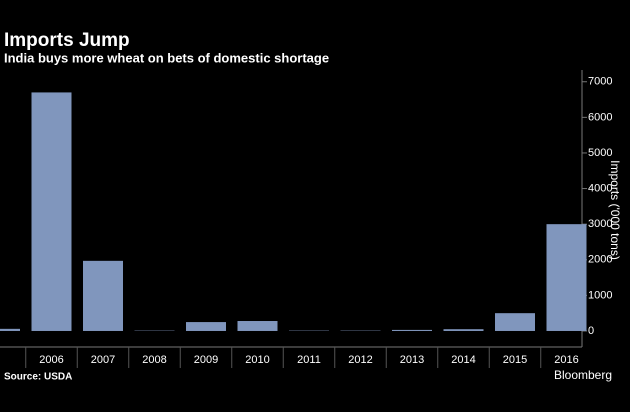 This screenshot has height=412, width=630. I want to click on brand: Bloomberg, so click(583, 375).